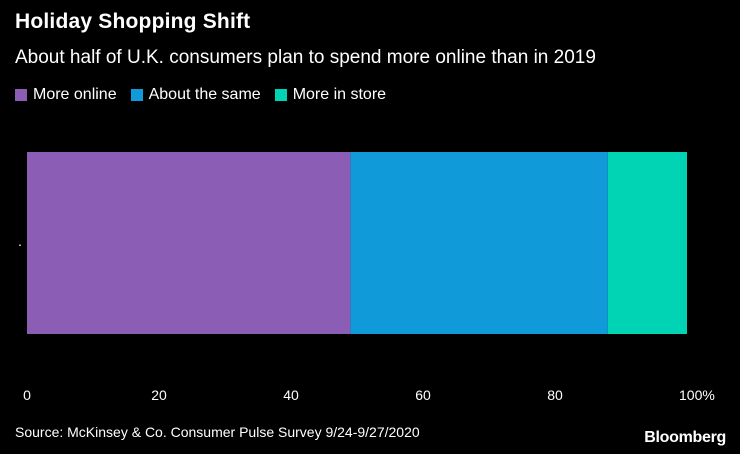 Image resolution: width=740 pixels, height=454 pixels. I want to click on bar-segment-about-the-same, so click(479, 243).